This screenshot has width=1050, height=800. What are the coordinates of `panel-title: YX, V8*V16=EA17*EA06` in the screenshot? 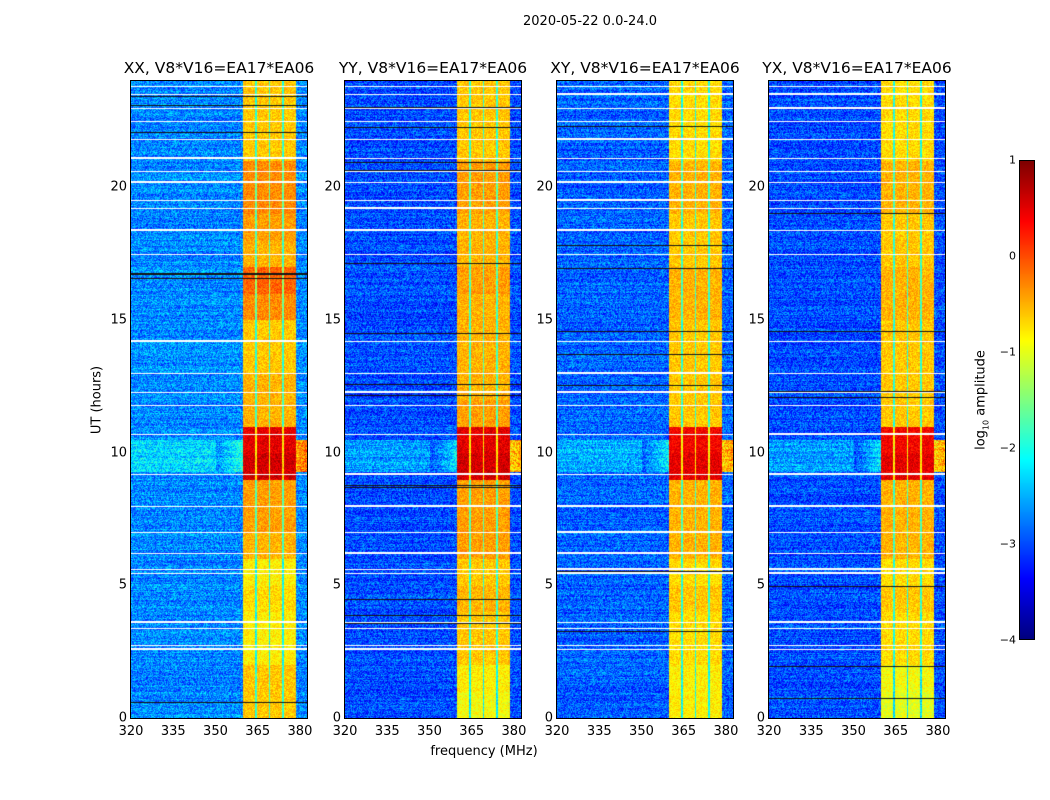 It's located at (857, 68).